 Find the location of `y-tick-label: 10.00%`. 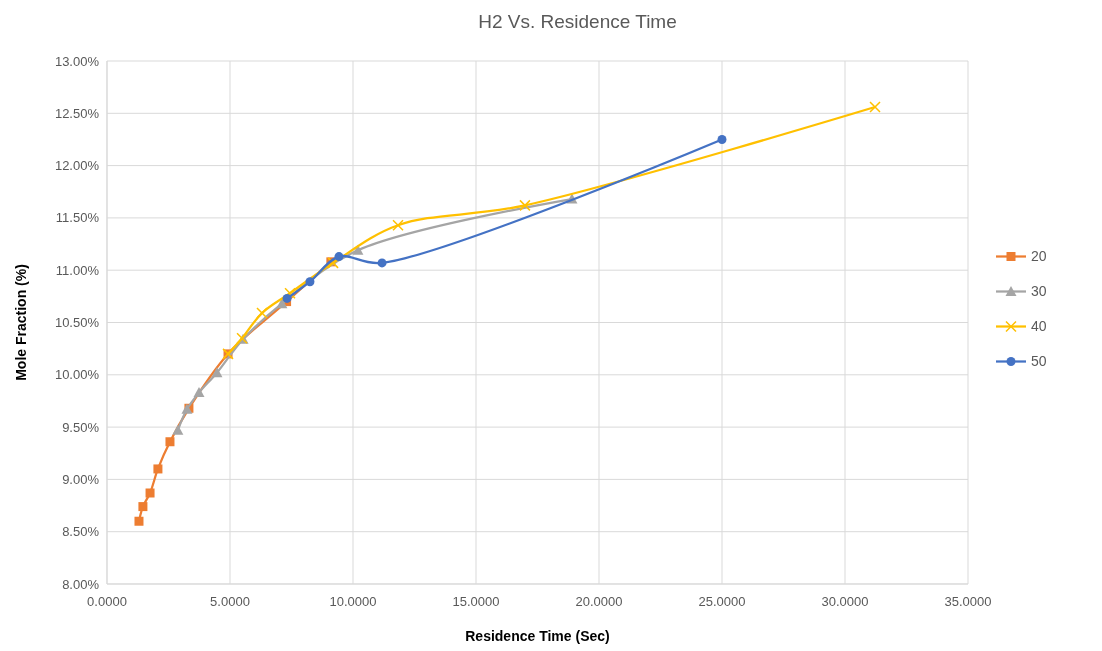

y-tick-label: 10.00% is located at coordinates (77, 375).